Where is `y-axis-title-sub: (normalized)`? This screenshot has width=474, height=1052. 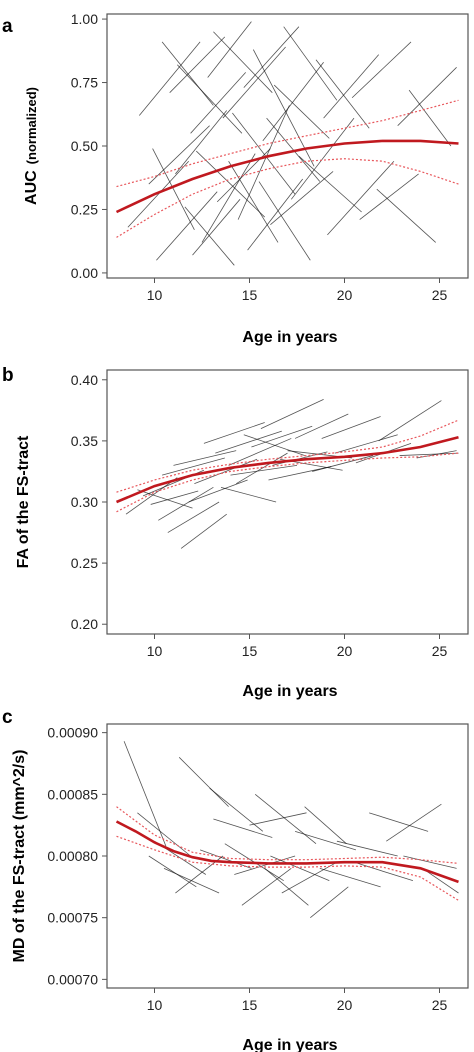 y-axis-title-sub: (normalized) is located at coordinates (31, 125).